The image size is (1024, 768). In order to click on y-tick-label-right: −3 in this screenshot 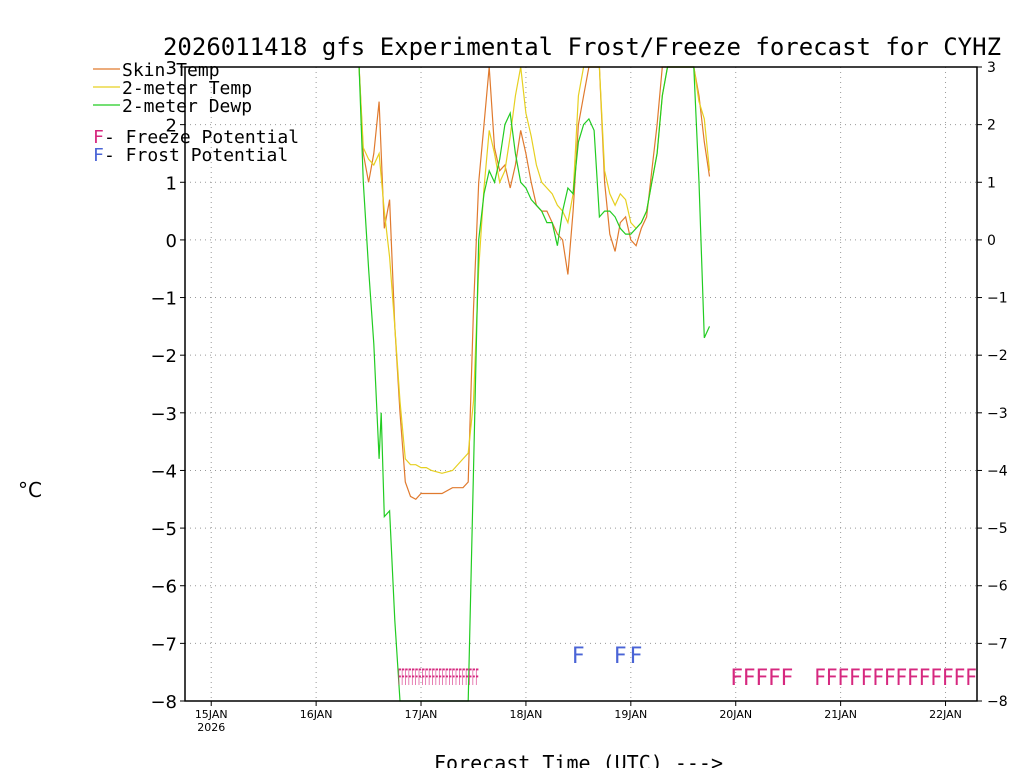, I will do `click(997, 414)`.